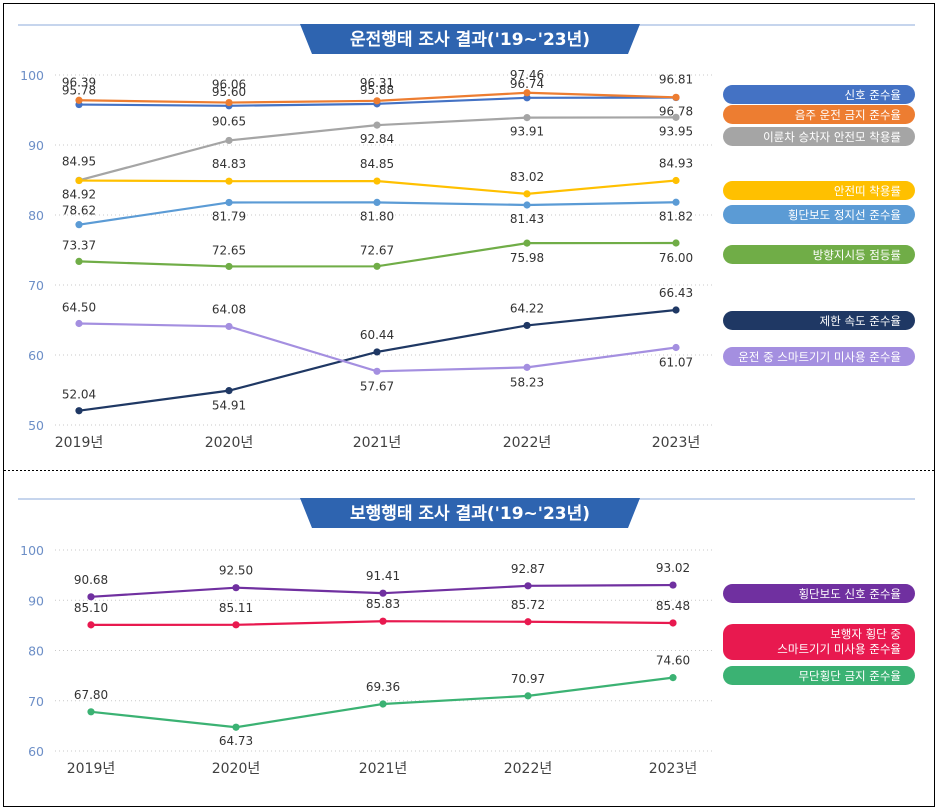 This screenshot has width=938, height=810. What do you see at coordinates (673, 661) in the screenshot?
I see `data-label: 74.60` at bounding box center [673, 661].